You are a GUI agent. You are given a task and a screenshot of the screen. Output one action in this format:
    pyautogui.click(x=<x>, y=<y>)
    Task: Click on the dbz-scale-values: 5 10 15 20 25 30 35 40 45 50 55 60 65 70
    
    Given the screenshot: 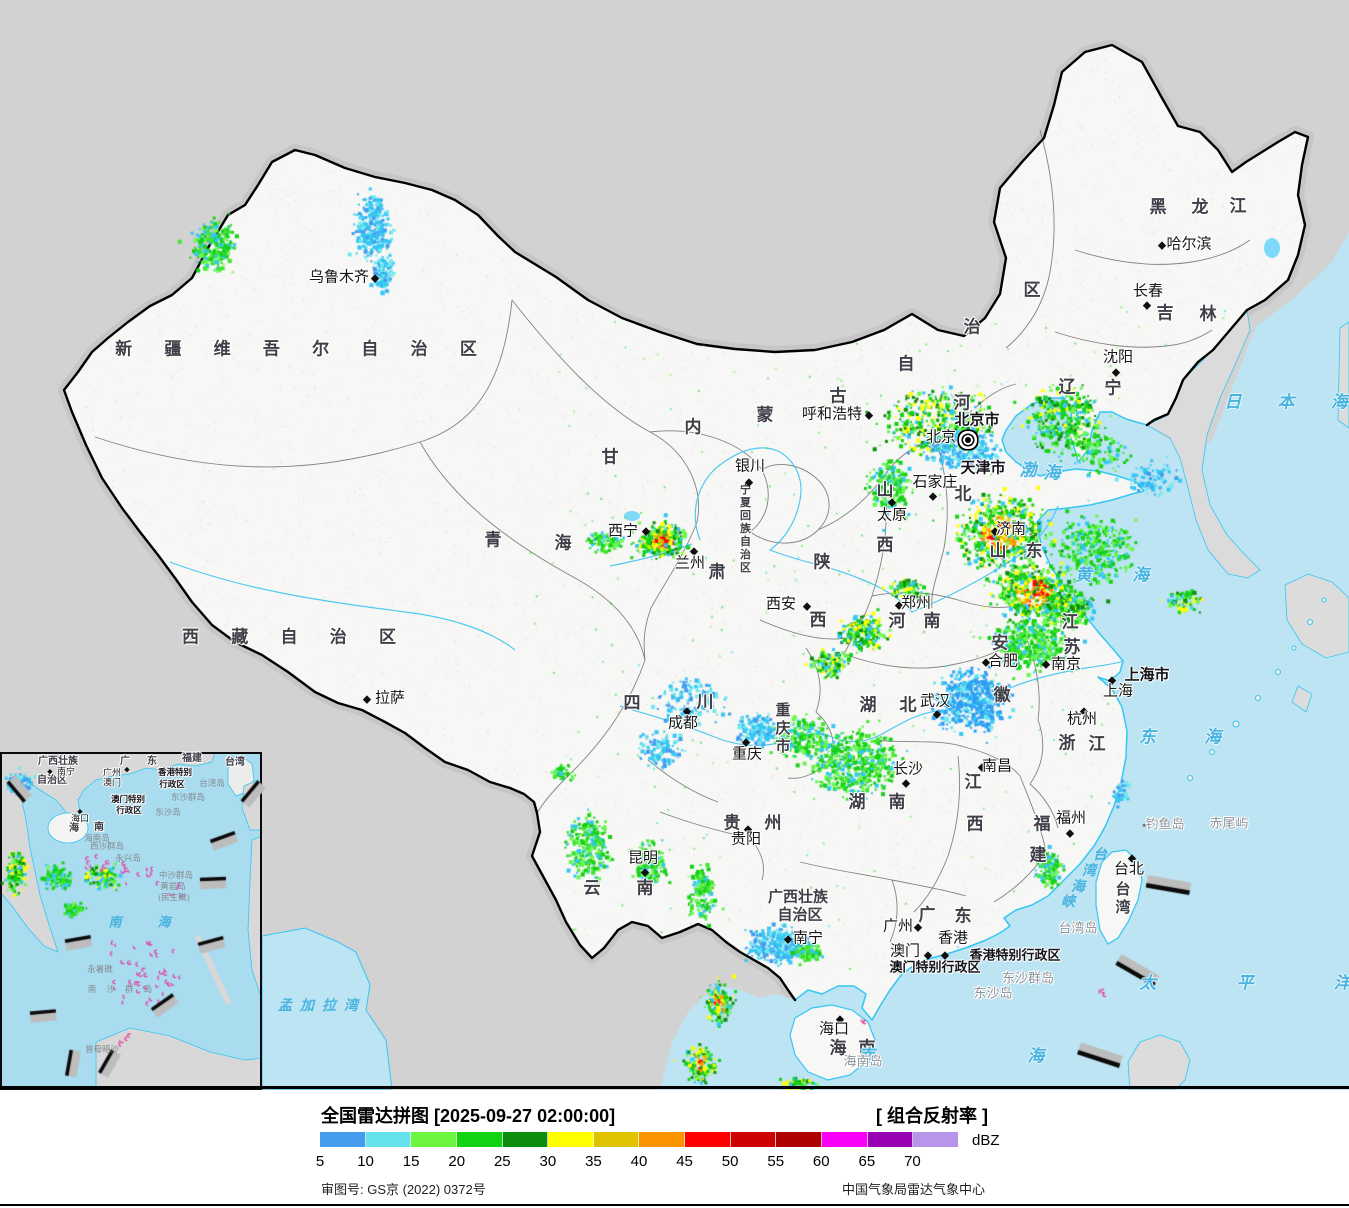 What is the action you would take?
    pyautogui.click(x=658, y=1162)
    